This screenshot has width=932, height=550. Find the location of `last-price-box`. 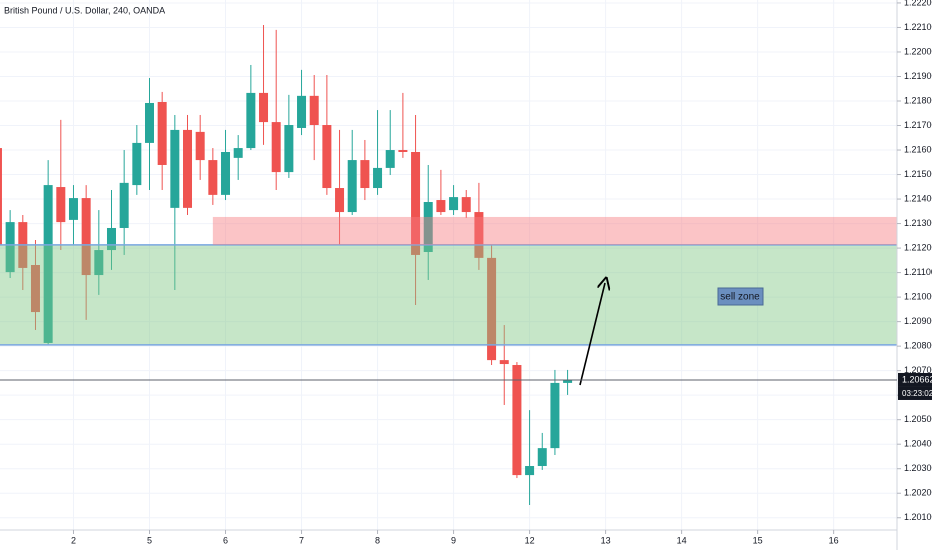

last-price-box is located at coordinates (915, 379).